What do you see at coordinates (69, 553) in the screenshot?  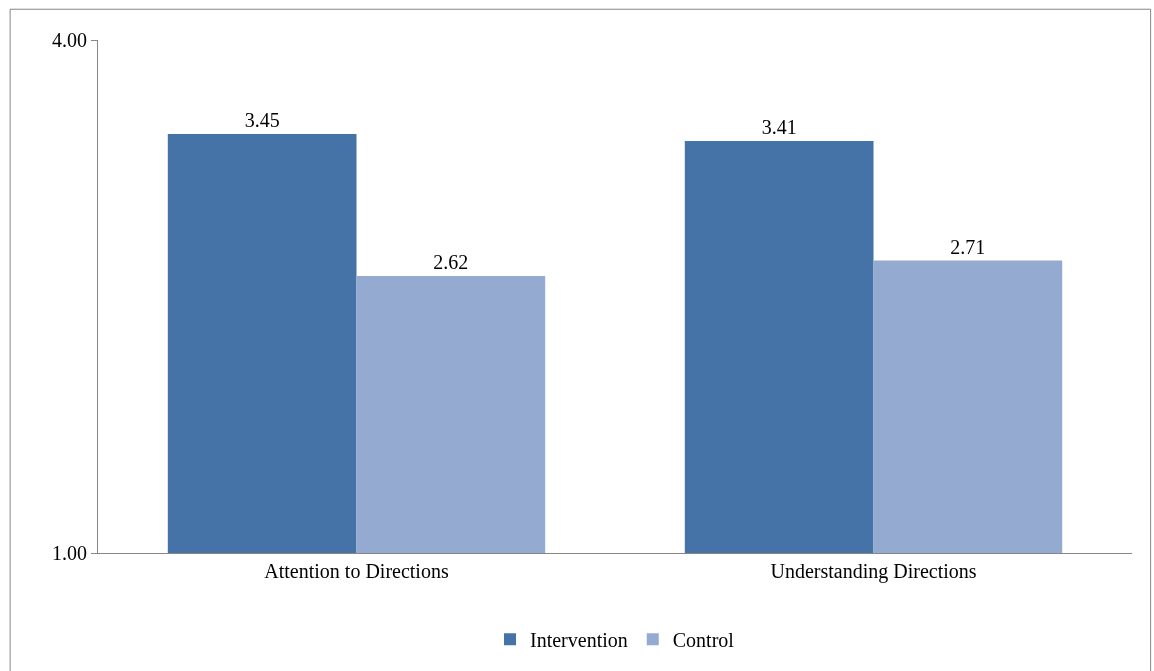 I see `y-tick-label: 1.00` at bounding box center [69, 553].